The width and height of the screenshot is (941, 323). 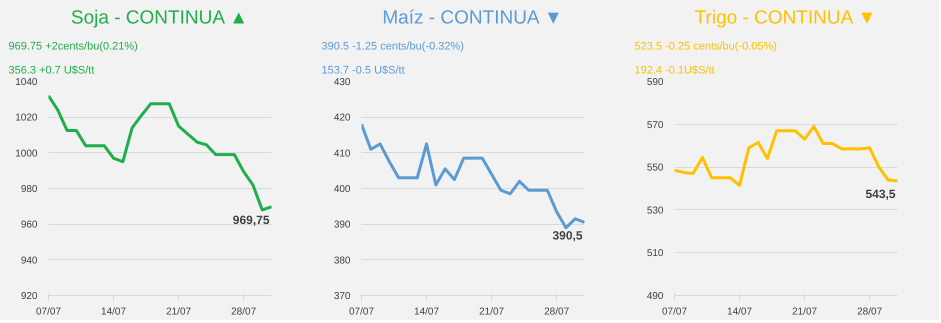 I want to click on data-label: 390,5, so click(x=567, y=235).